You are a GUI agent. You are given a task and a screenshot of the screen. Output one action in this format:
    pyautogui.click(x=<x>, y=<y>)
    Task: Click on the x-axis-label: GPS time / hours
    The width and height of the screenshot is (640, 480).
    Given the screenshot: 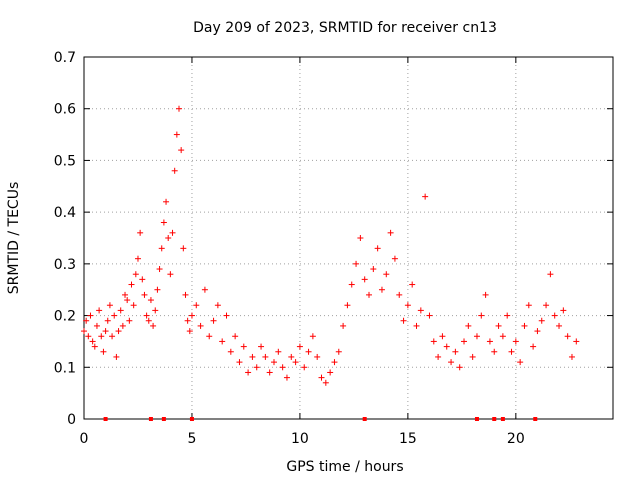 What is the action you would take?
    pyautogui.click(x=344, y=467)
    